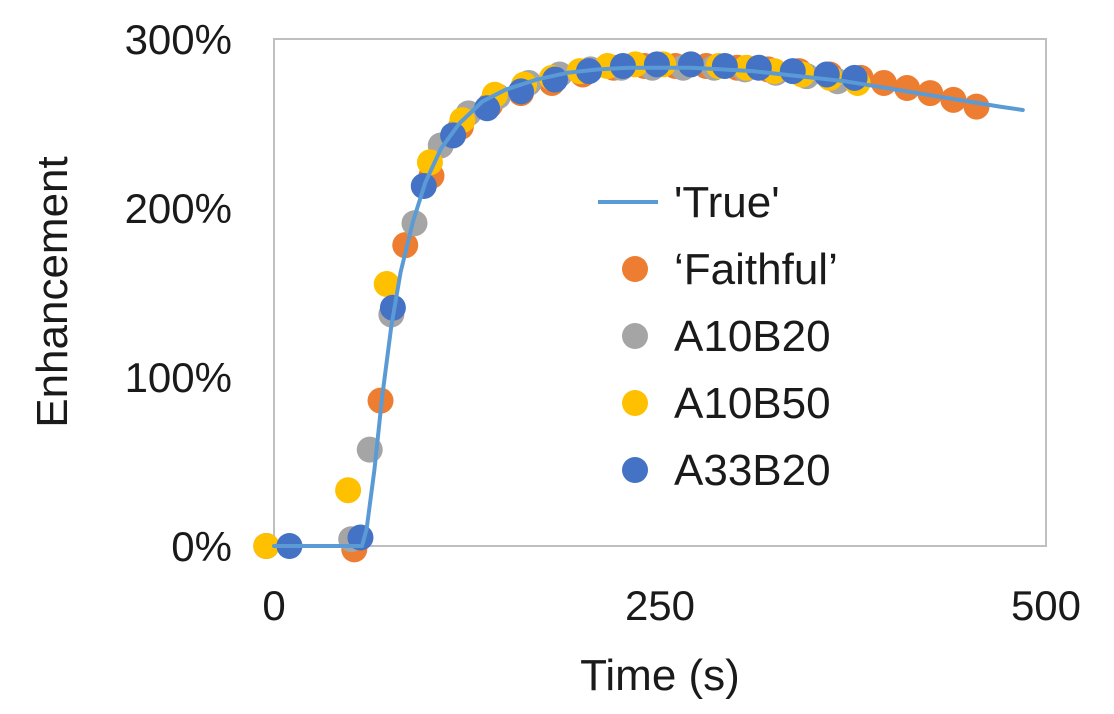 The image size is (1114, 714). Describe the element at coordinates (727, 202) in the screenshot. I see `legend-label: 'True'` at that location.